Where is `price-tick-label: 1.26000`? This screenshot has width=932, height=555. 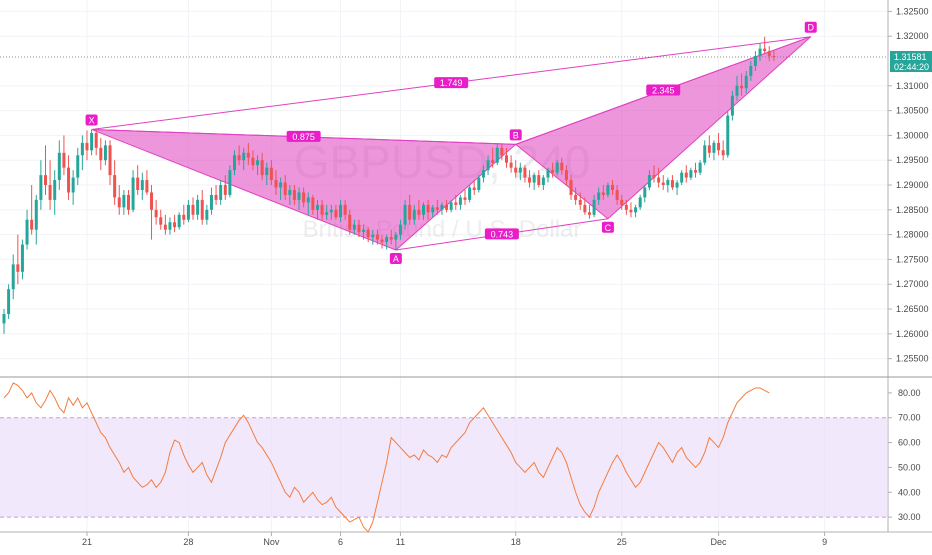 price-tick-label: 1.26000 is located at coordinates (912, 334).